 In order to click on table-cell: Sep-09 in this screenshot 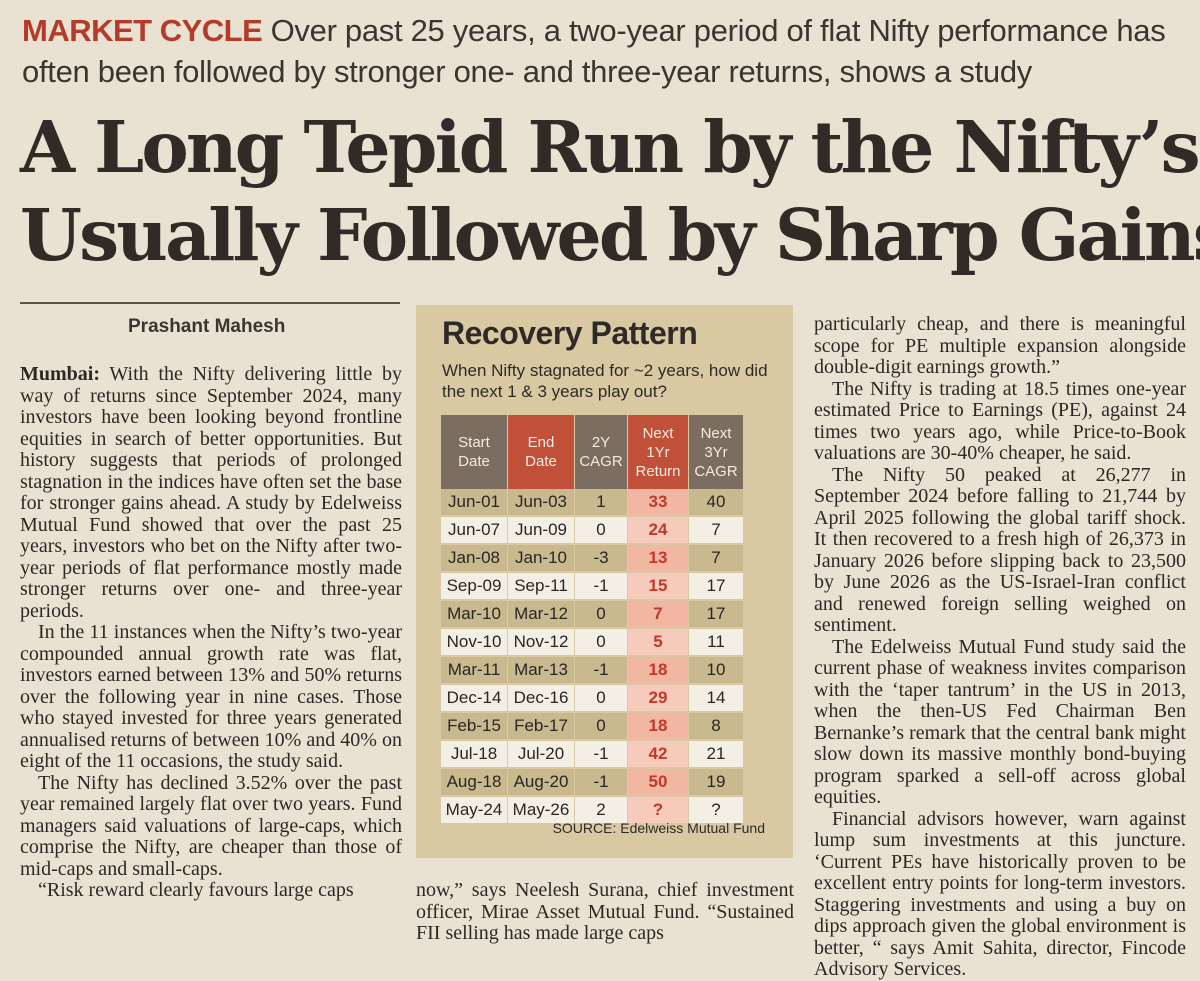, I will do `click(474, 586)`.